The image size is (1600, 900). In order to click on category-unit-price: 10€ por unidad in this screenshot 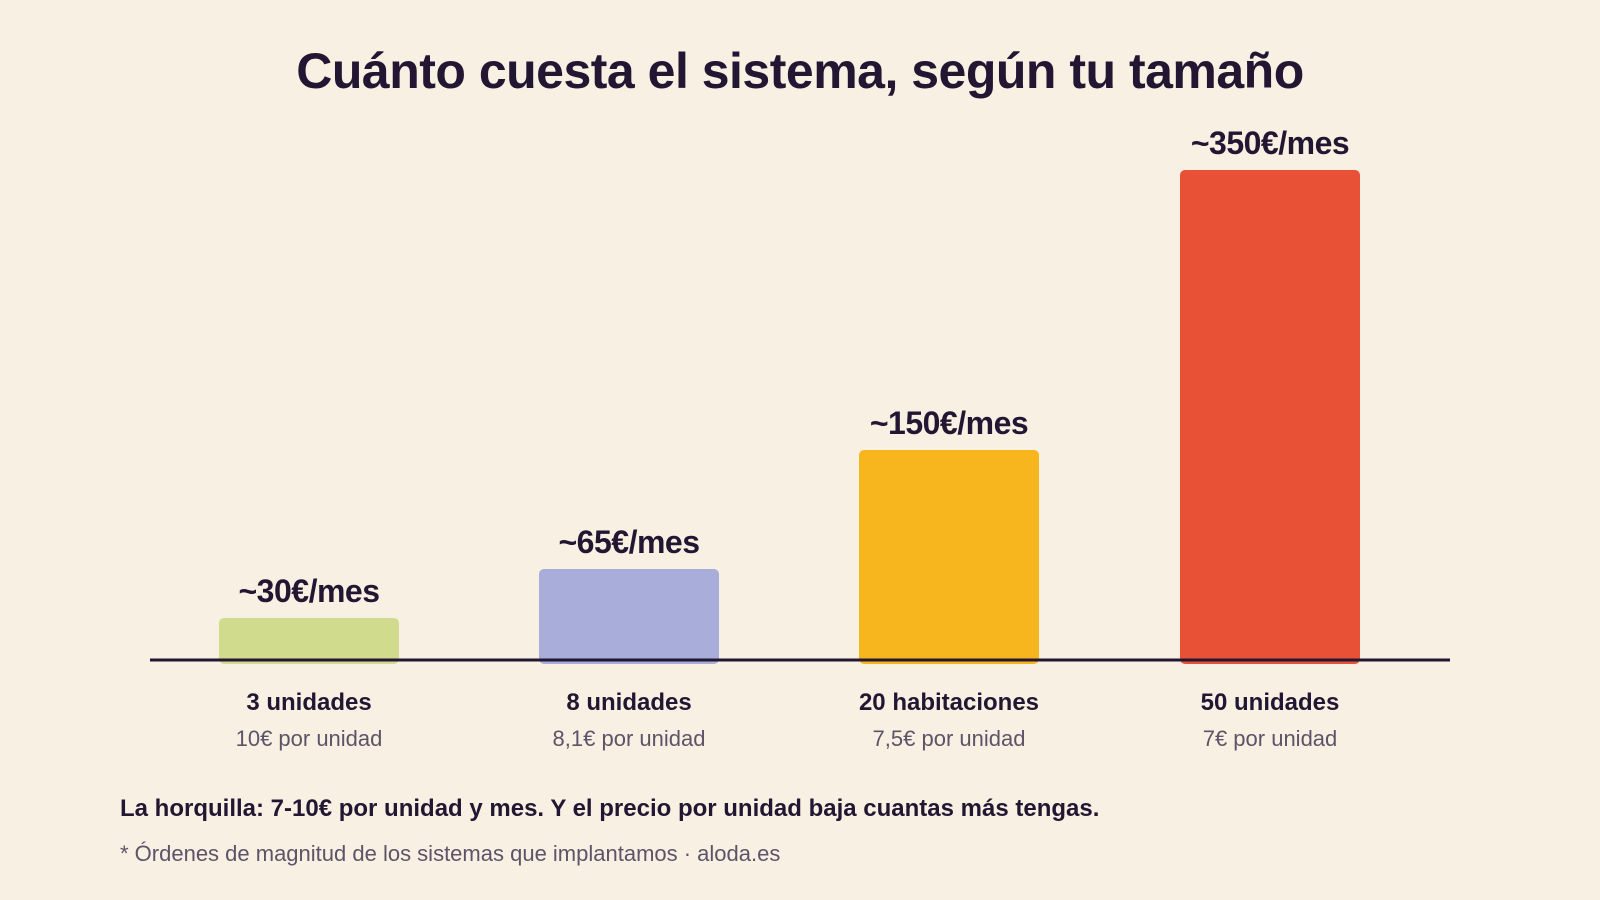, I will do `click(309, 738)`.